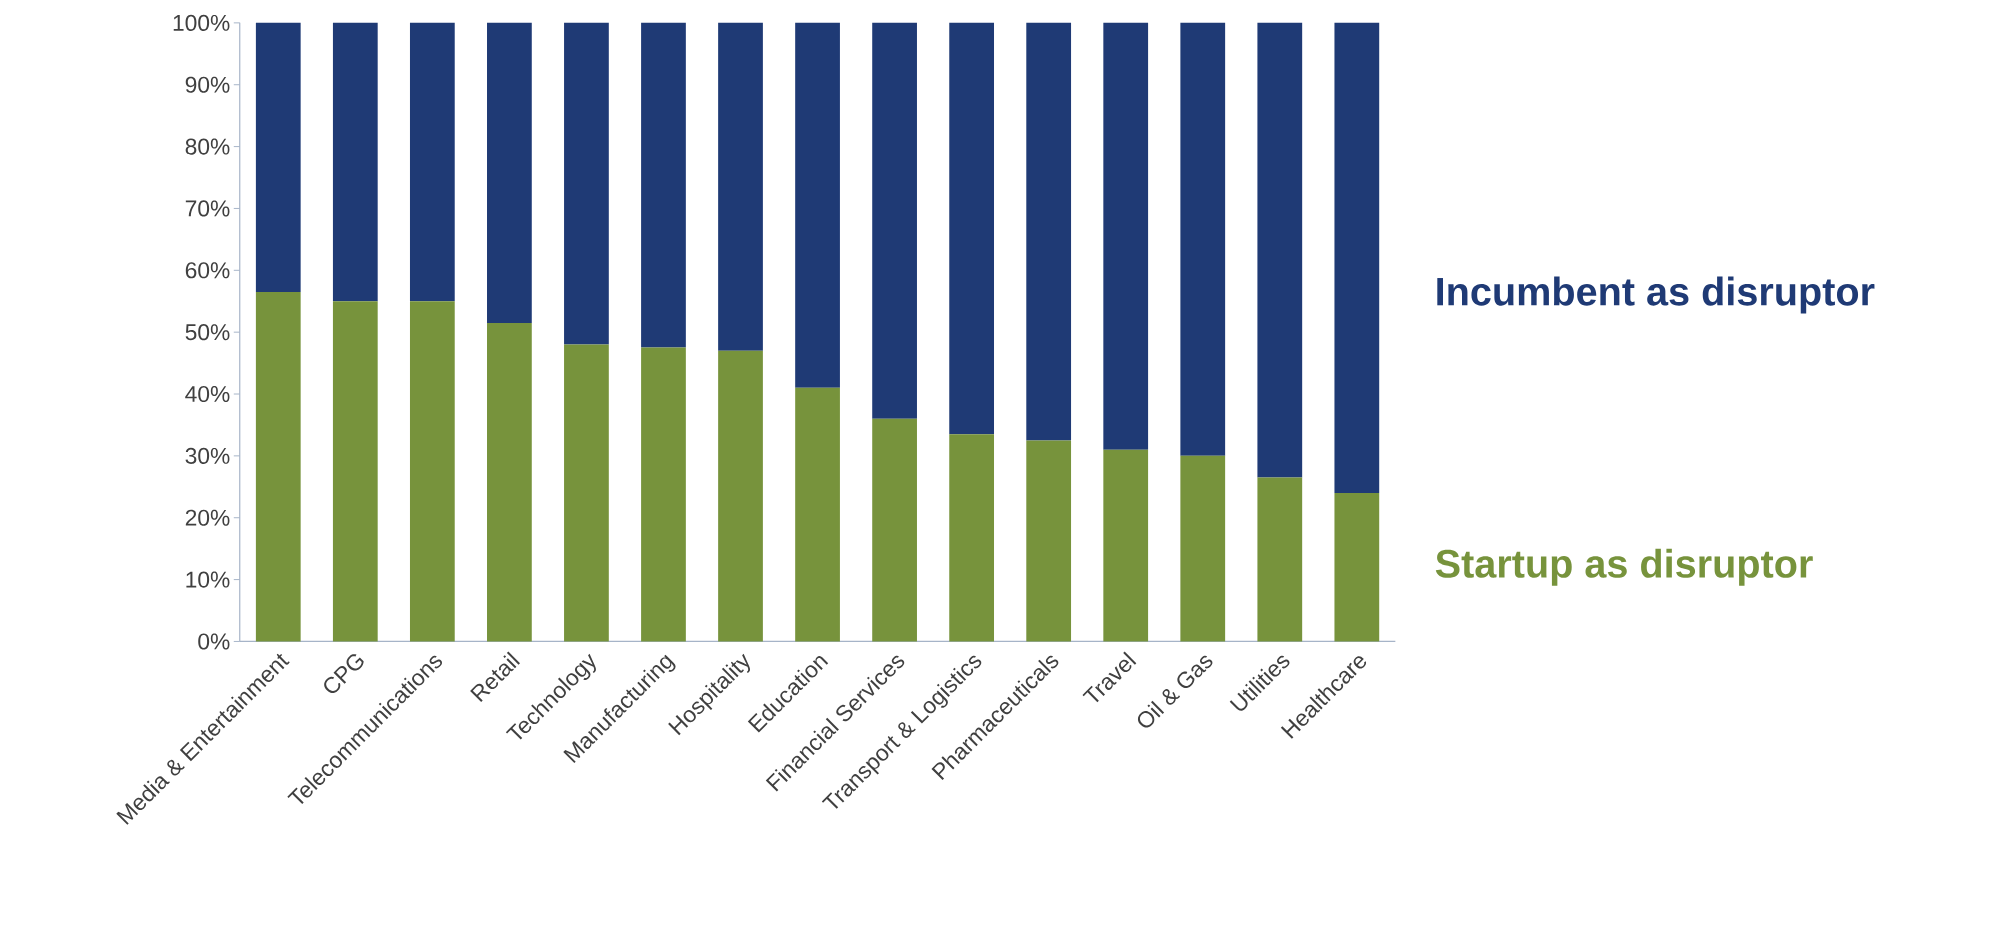 The height and width of the screenshot is (938, 2003). I want to click on y-tick-label: 80%, so click(207, 146).